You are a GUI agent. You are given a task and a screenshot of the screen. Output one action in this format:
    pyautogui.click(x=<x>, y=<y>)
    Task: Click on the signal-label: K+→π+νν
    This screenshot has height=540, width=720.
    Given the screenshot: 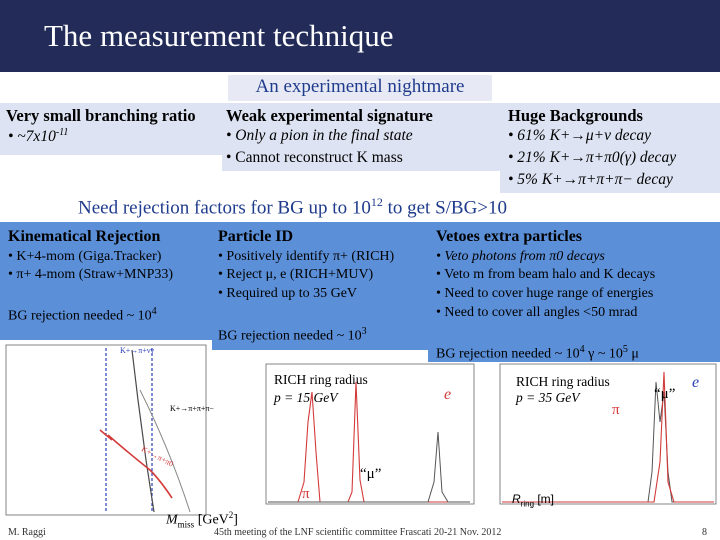 What is the action you would take?
    pyautogui.click(x=137, y=350)
    